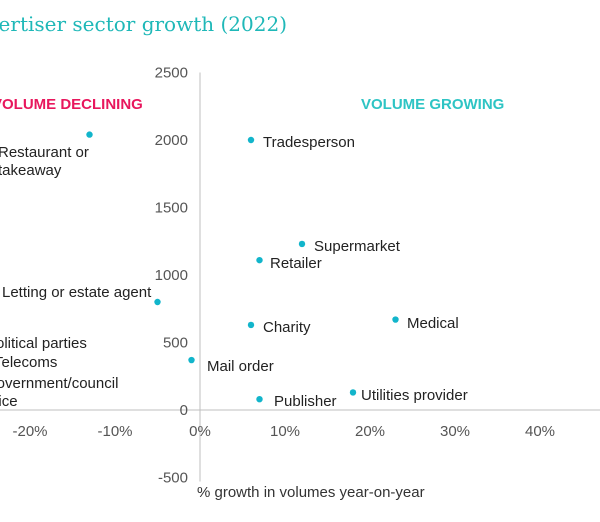  Describe the element at coordinates (370, 431) in the screenshot. I see `x-tick-label: 20%` at that location.